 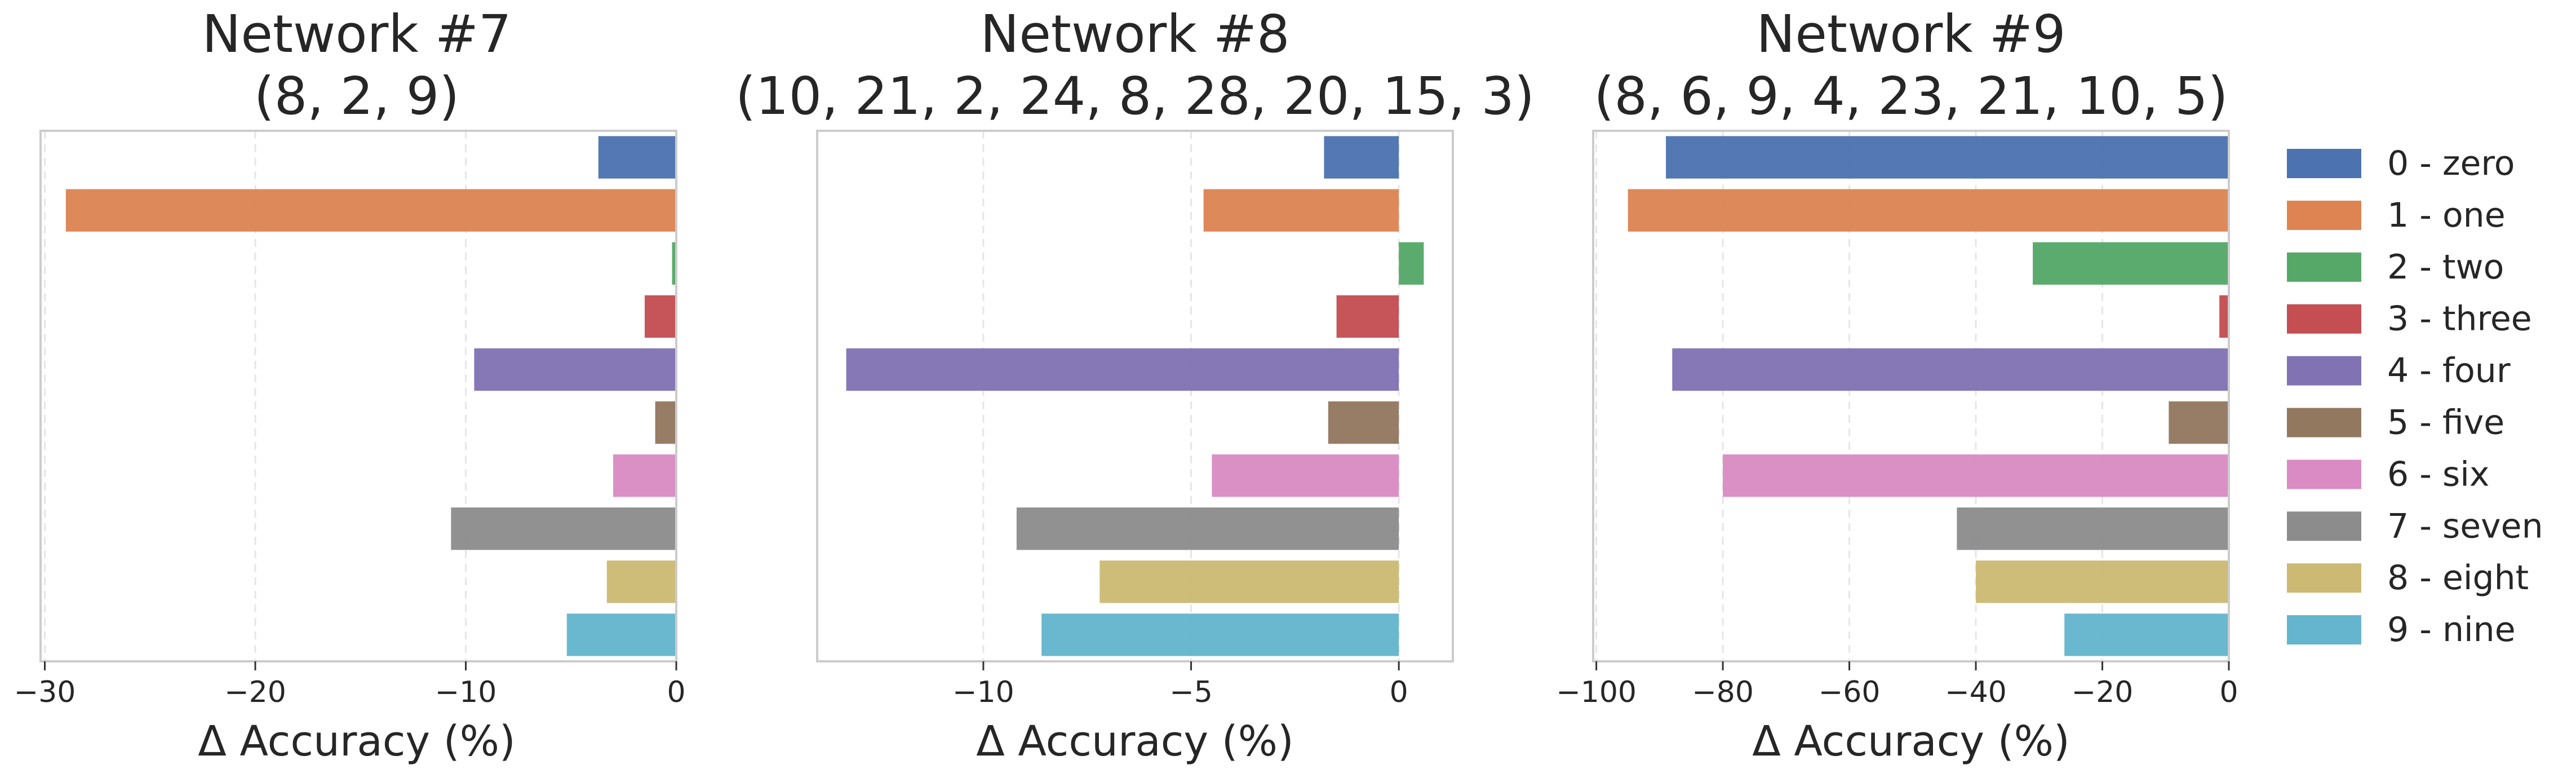 I want to click on legend-label: 3 - three, so click(x=2459, y=319).